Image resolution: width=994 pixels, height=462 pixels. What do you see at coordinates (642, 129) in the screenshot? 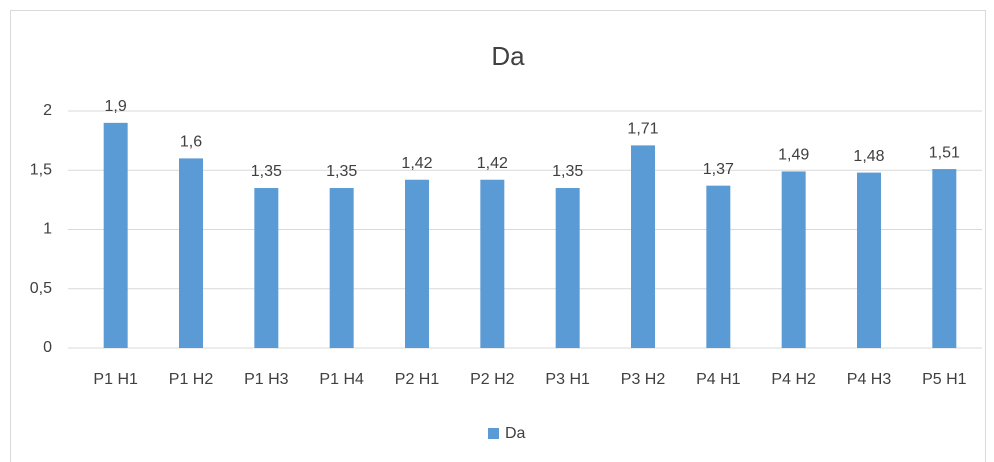
I see `data-label: 1,71` at bounding box center [642, 129].